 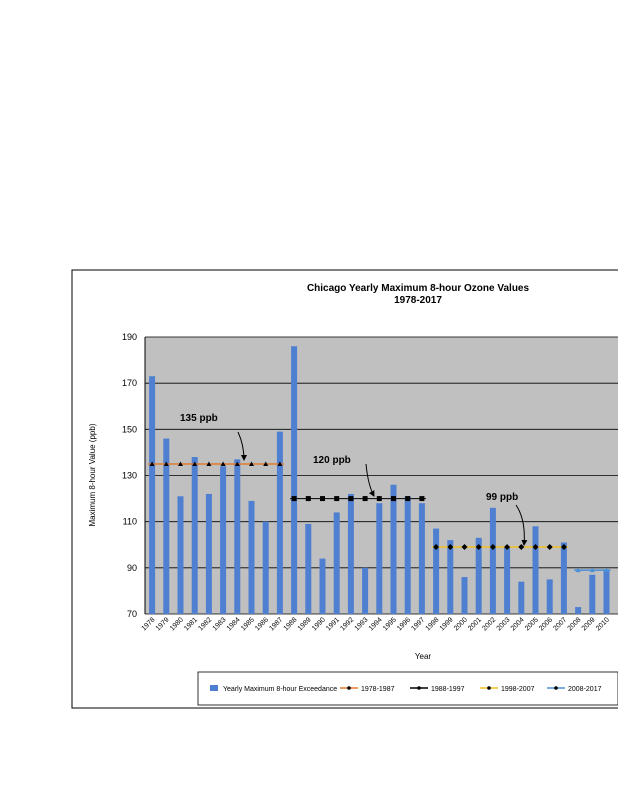 I want to click on y-tick-label: 90, so click(x=132, y=568).